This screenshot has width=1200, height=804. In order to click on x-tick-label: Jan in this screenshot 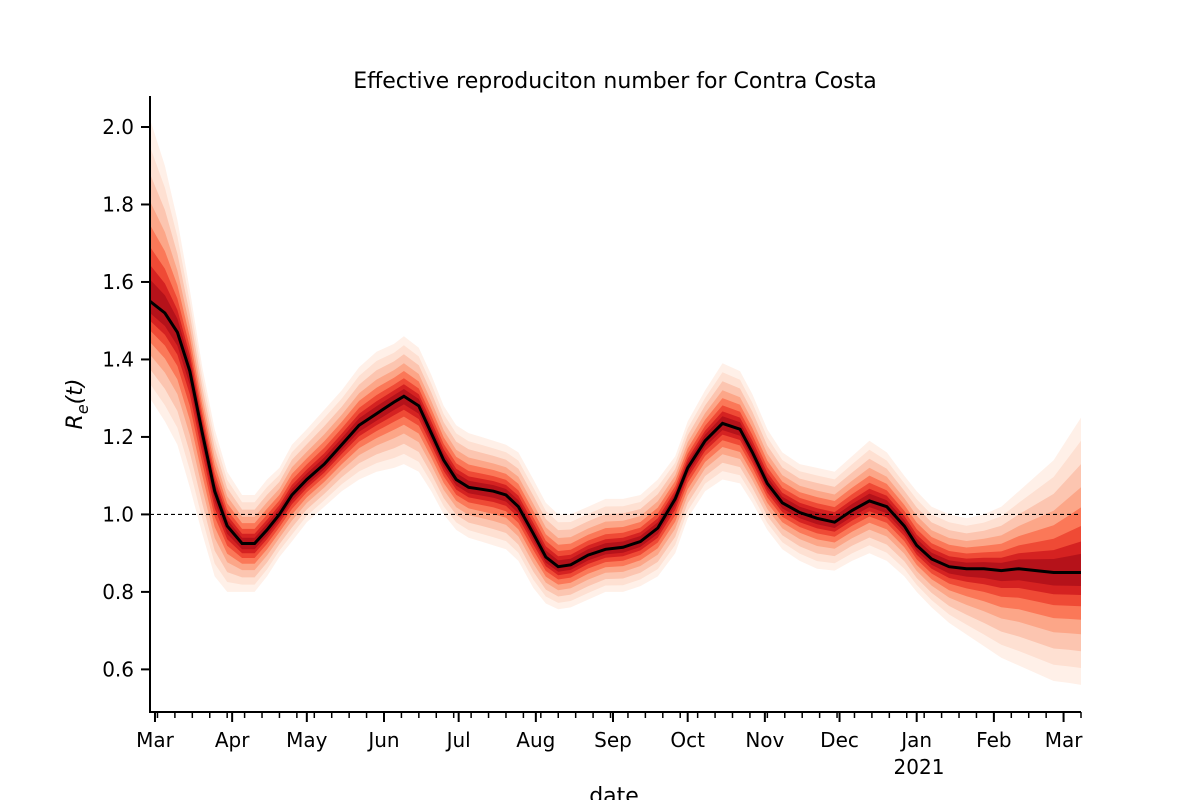, I will do `click(915, 740)`.